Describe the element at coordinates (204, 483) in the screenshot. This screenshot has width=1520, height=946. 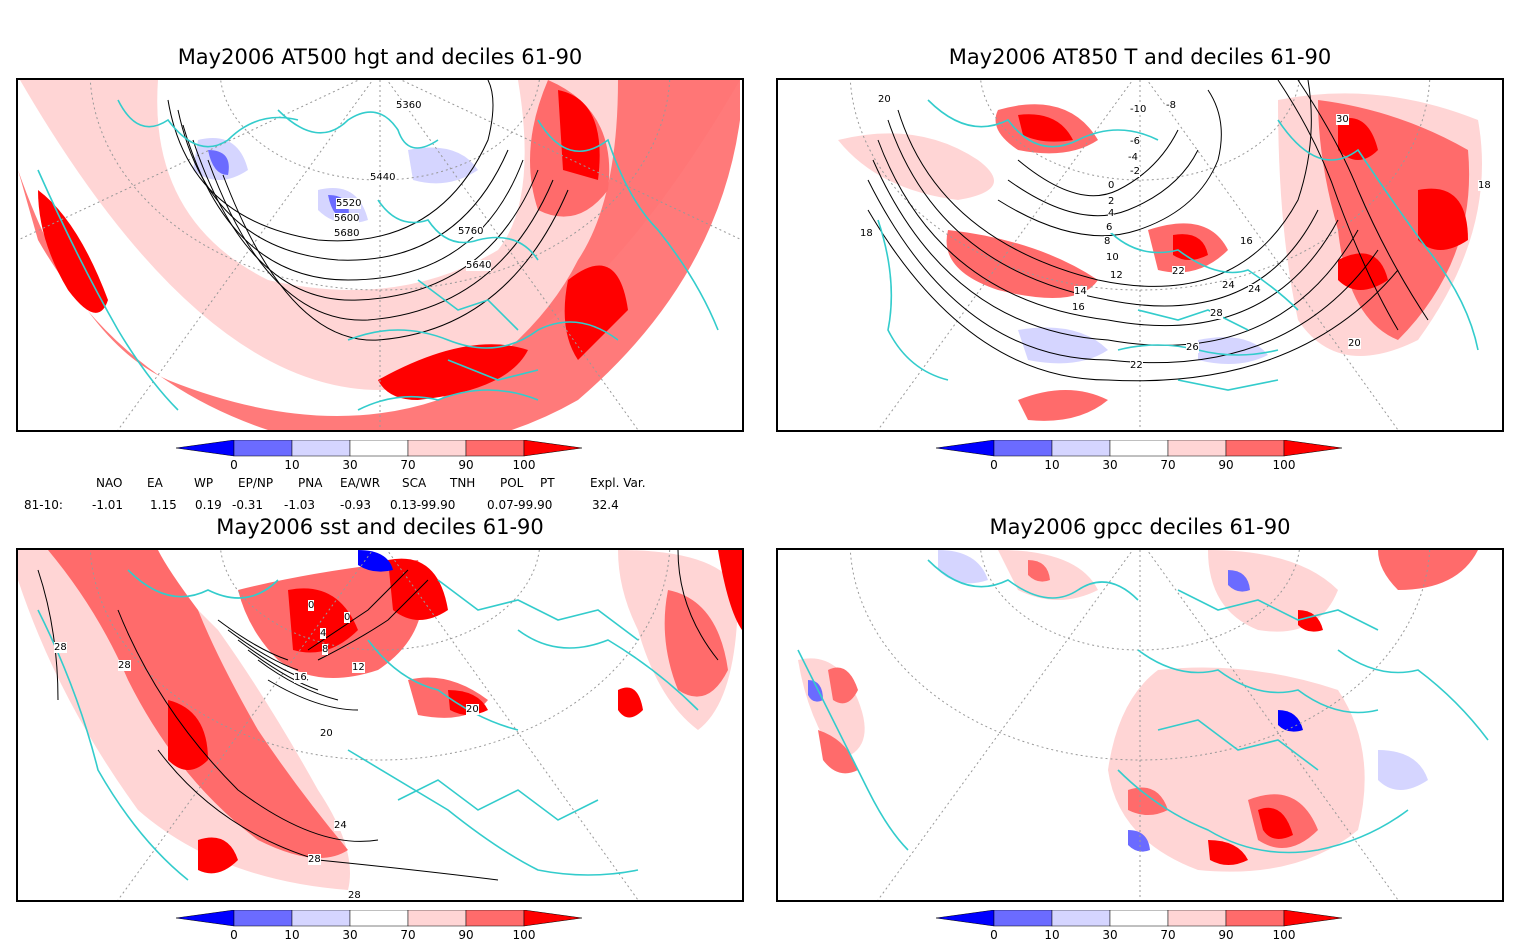
I see `index-header: WP` at that location.